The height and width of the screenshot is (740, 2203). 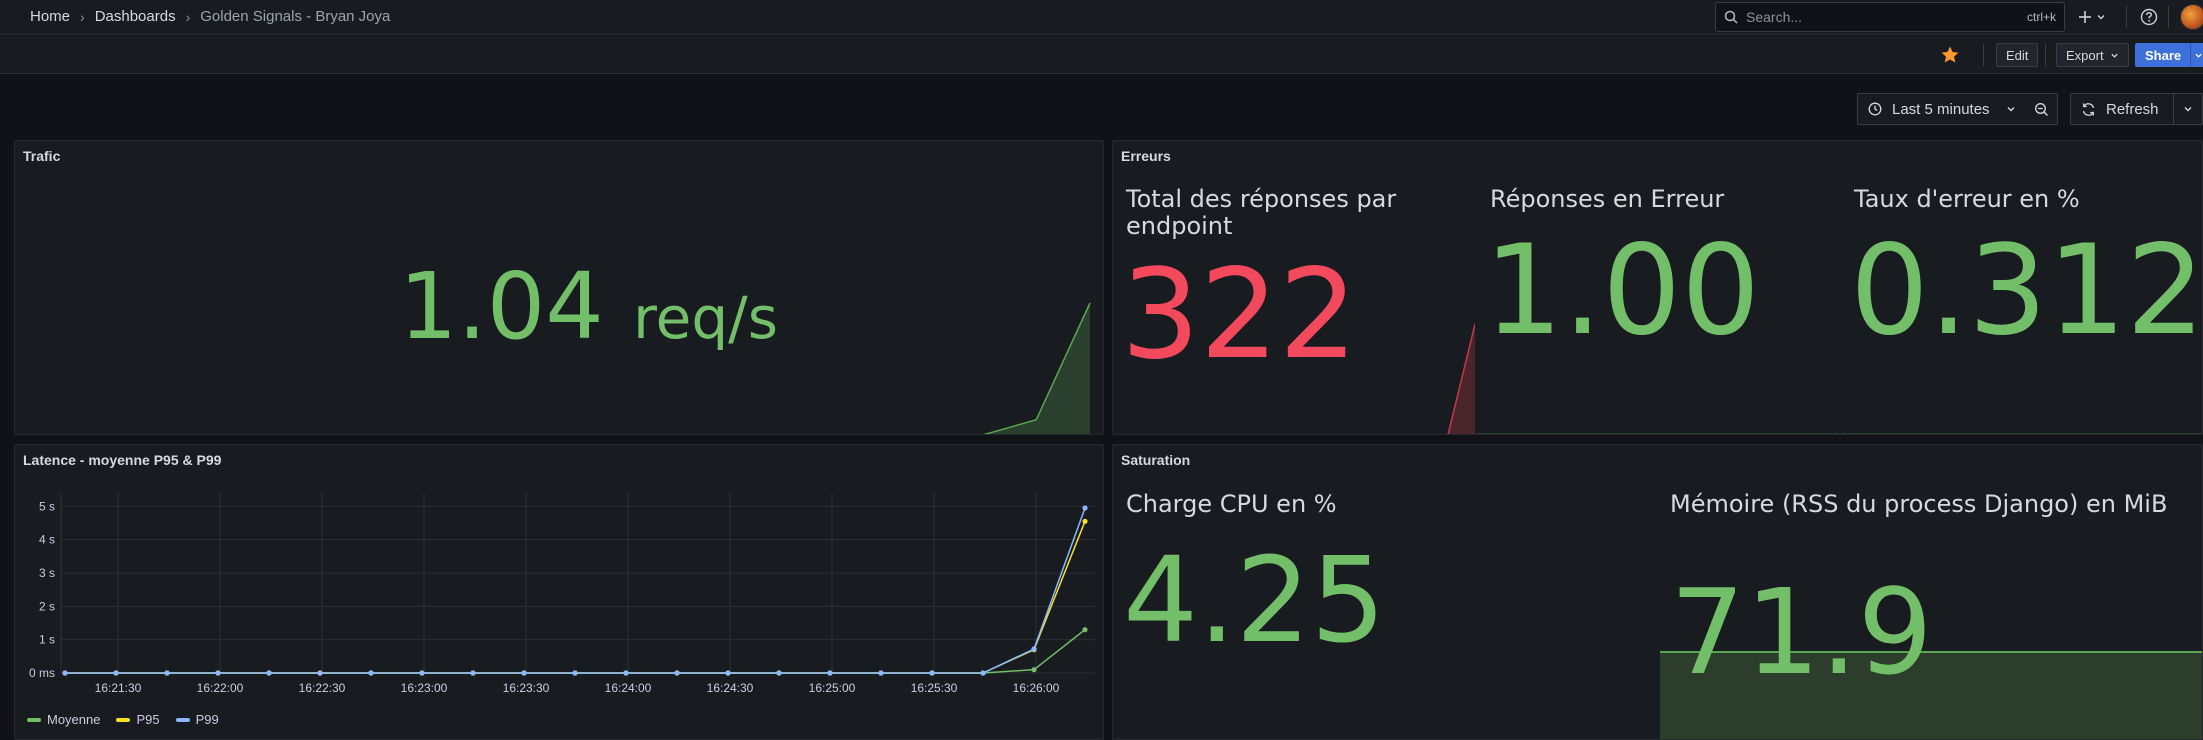 I want to click on edit-button: Edit, so click(x=2017, y=55).